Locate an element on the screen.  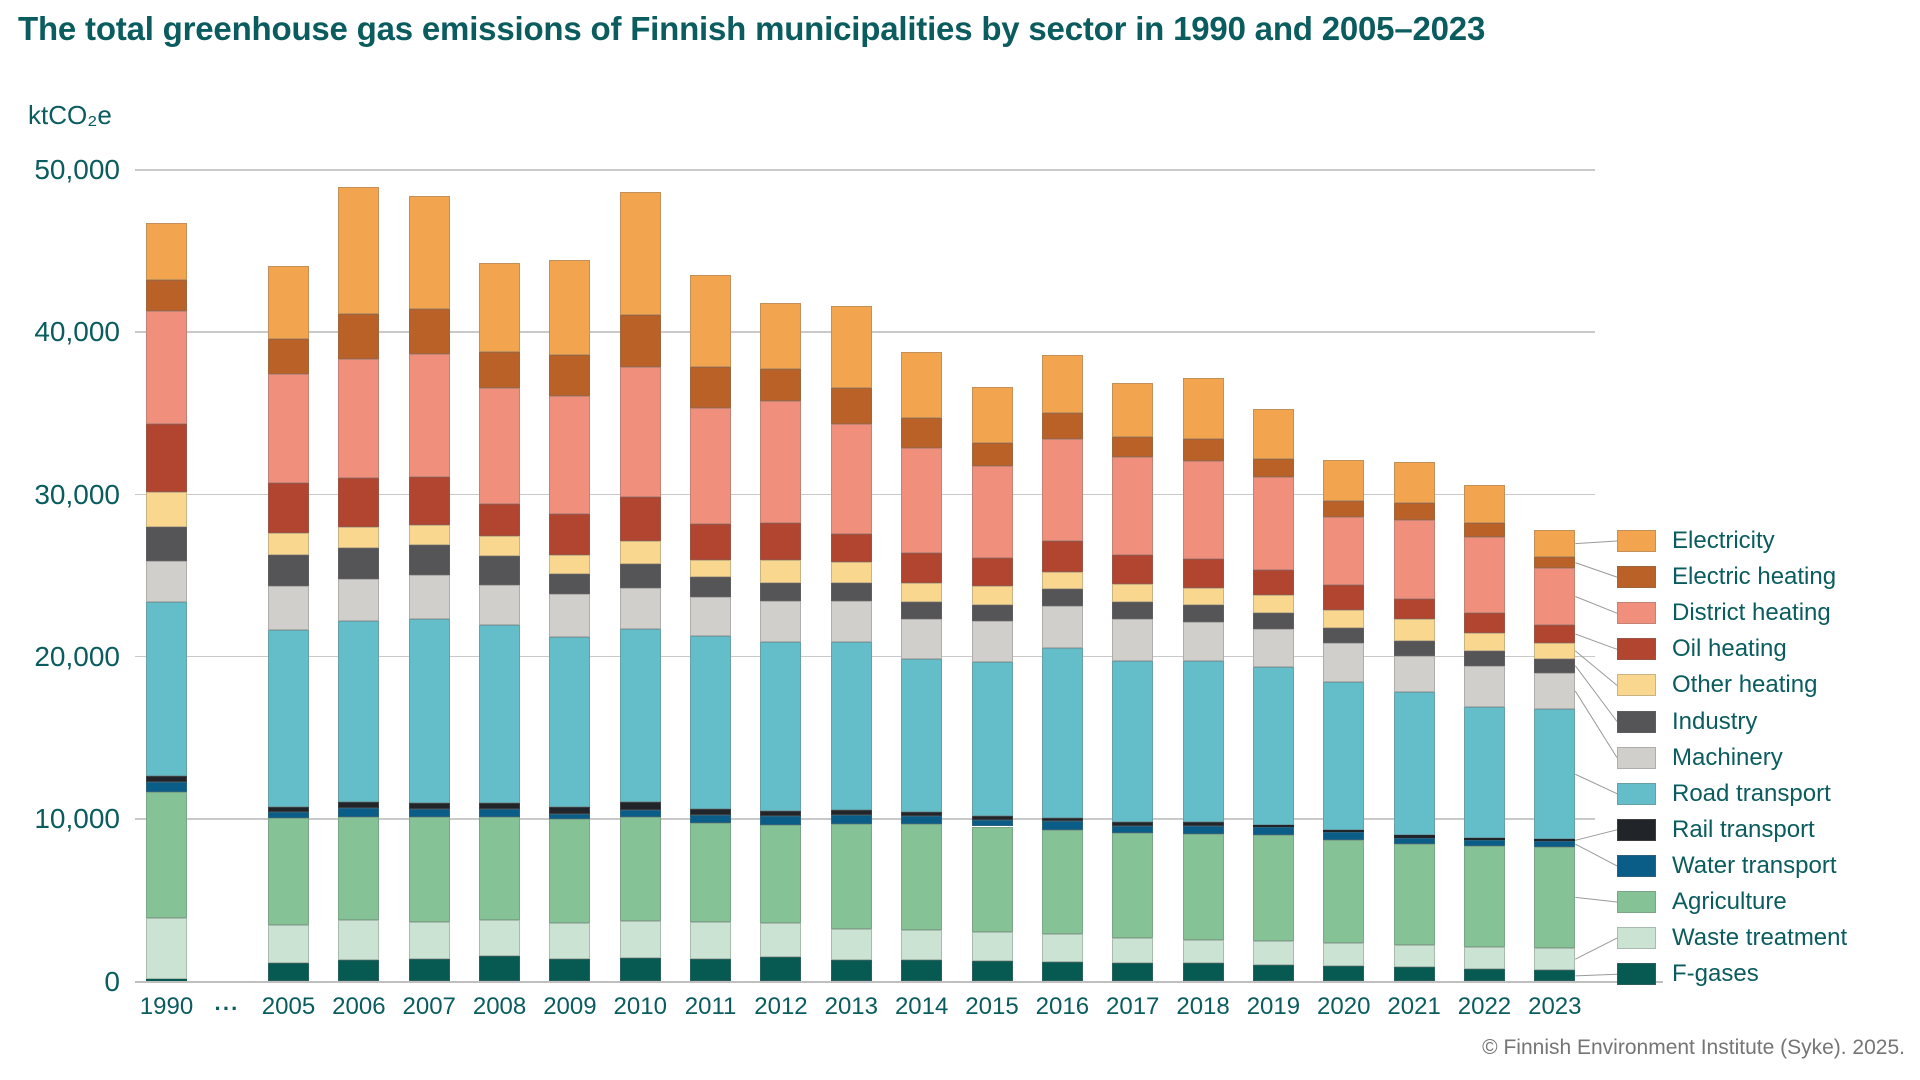
x-axis-year-label: 2014 is located at coordinates (921, 1006).